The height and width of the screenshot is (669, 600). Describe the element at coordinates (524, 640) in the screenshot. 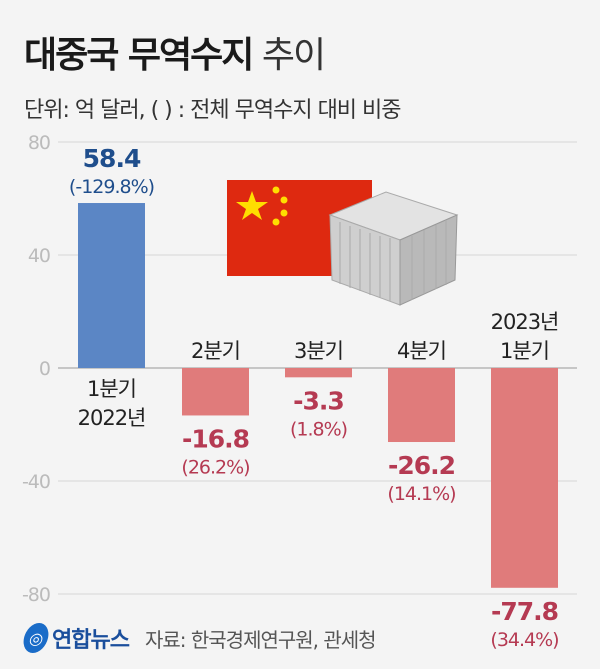

I see `share-label: (34.4%)` at that location.